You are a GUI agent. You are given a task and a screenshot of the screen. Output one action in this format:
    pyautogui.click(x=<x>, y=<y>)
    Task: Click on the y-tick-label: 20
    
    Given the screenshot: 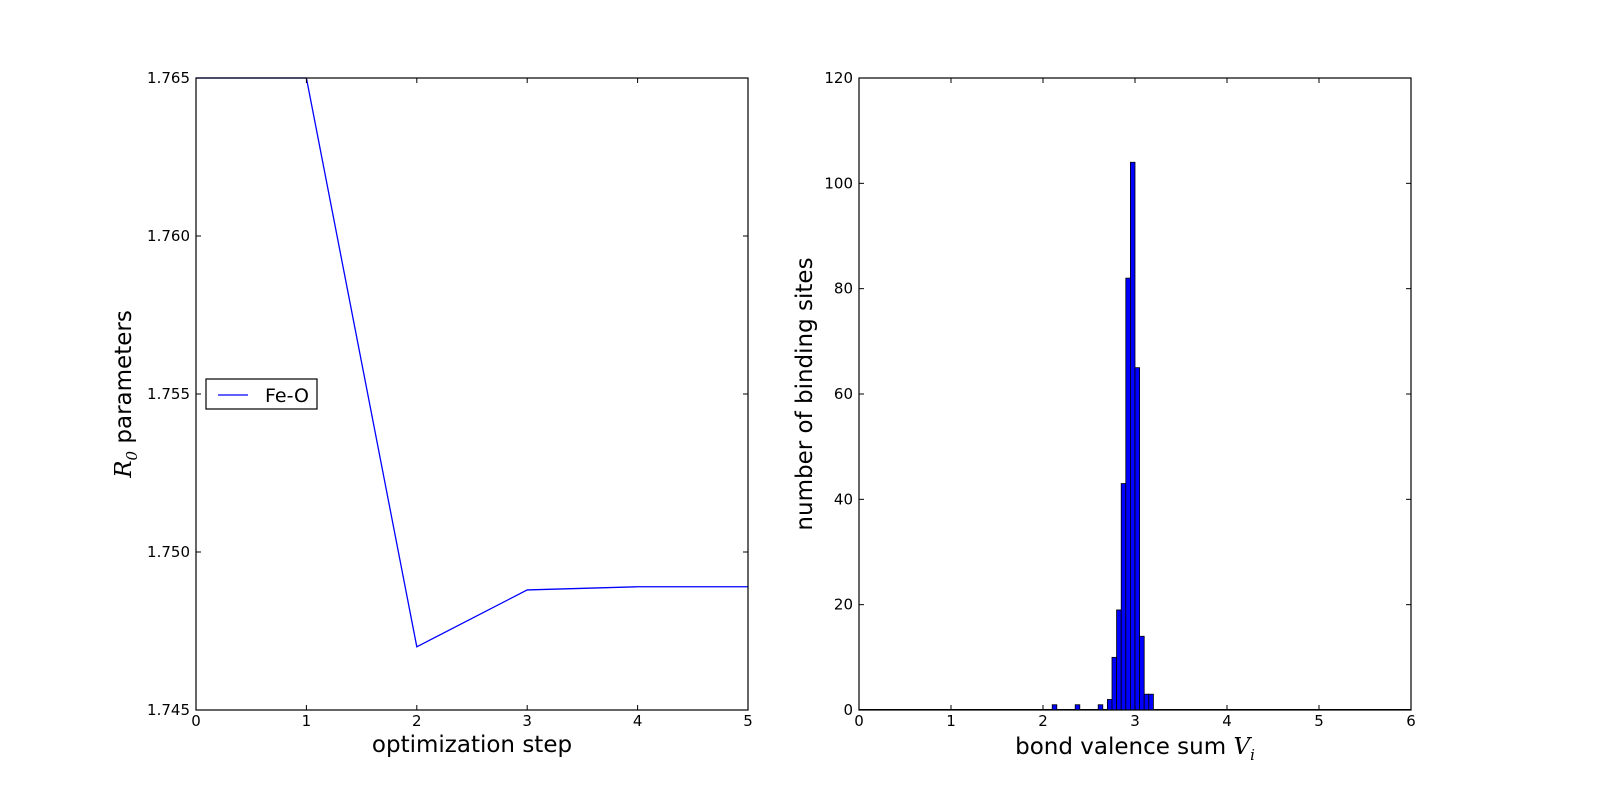 What is the action you would take?
    pyautogui.click(x=843, y=605)
    